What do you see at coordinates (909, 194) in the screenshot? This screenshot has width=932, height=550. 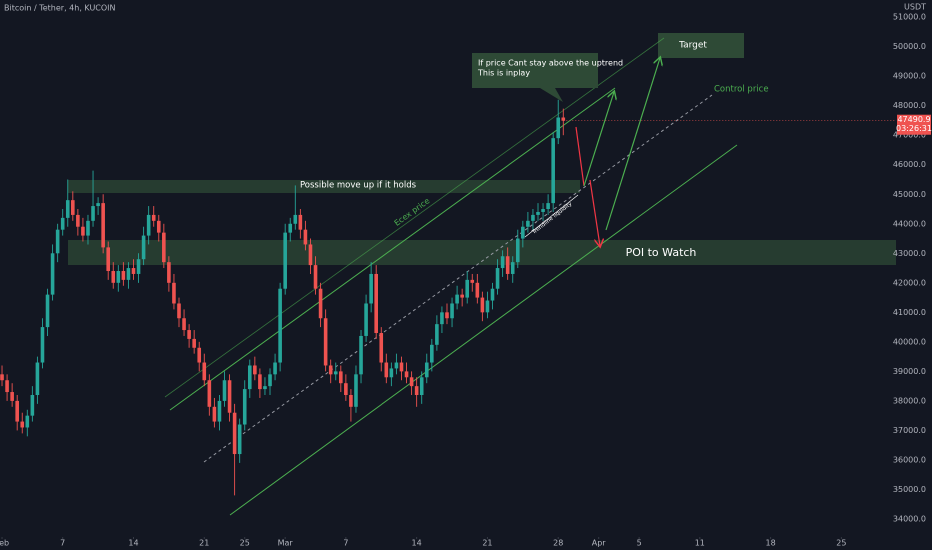 I see `y-tick-label: 45000.0` at bounding box center [909, 194].